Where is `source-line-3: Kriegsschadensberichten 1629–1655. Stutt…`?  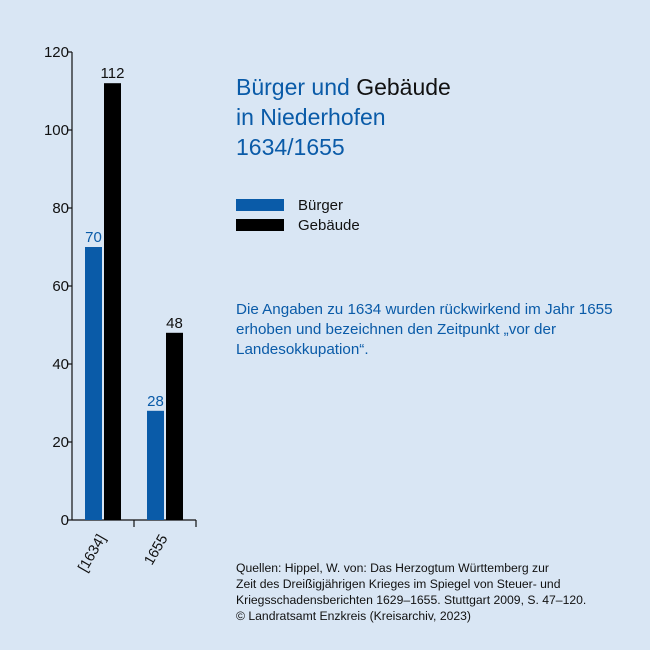
source-line-3: Kriegsschadensberichten 1629–1655. Stutt… is located at coordinates (411, 600).